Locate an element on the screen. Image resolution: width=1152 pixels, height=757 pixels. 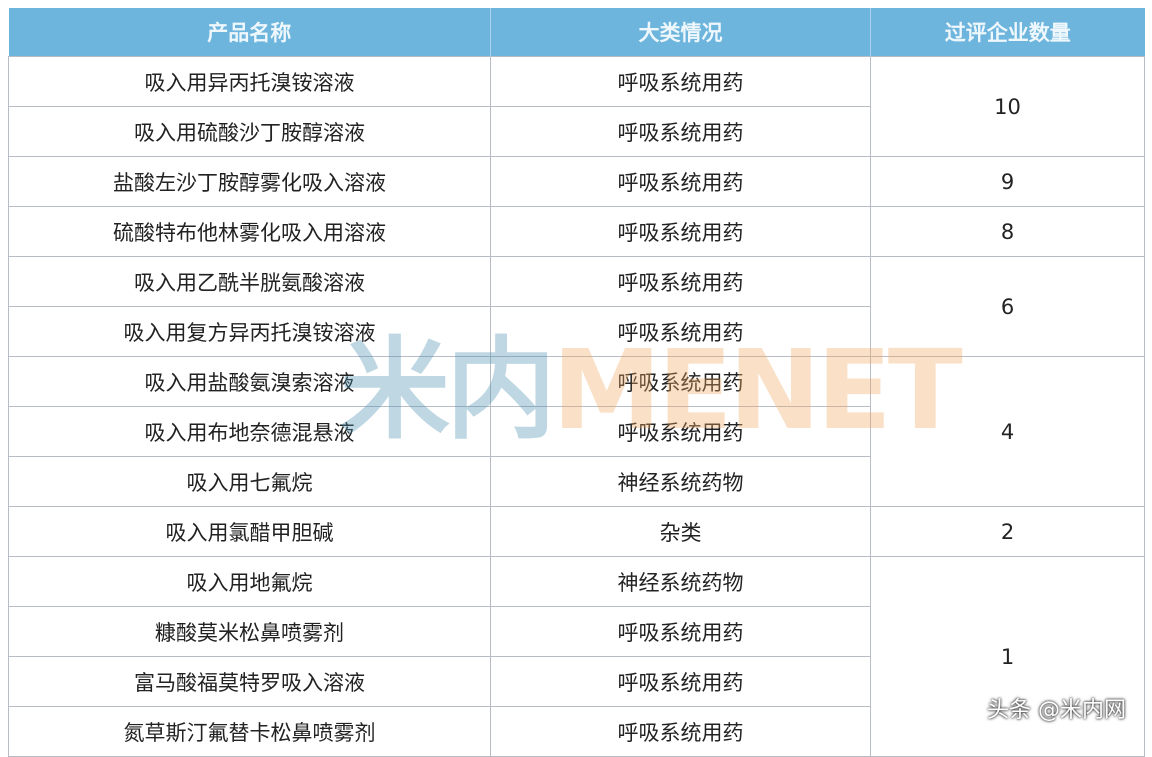
product-name: 吸入用盐酸氨溴索溶液 is located at coordinates (249, 381).